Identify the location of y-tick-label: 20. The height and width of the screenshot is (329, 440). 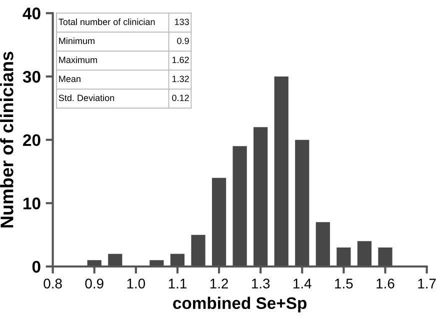
(31, 140).